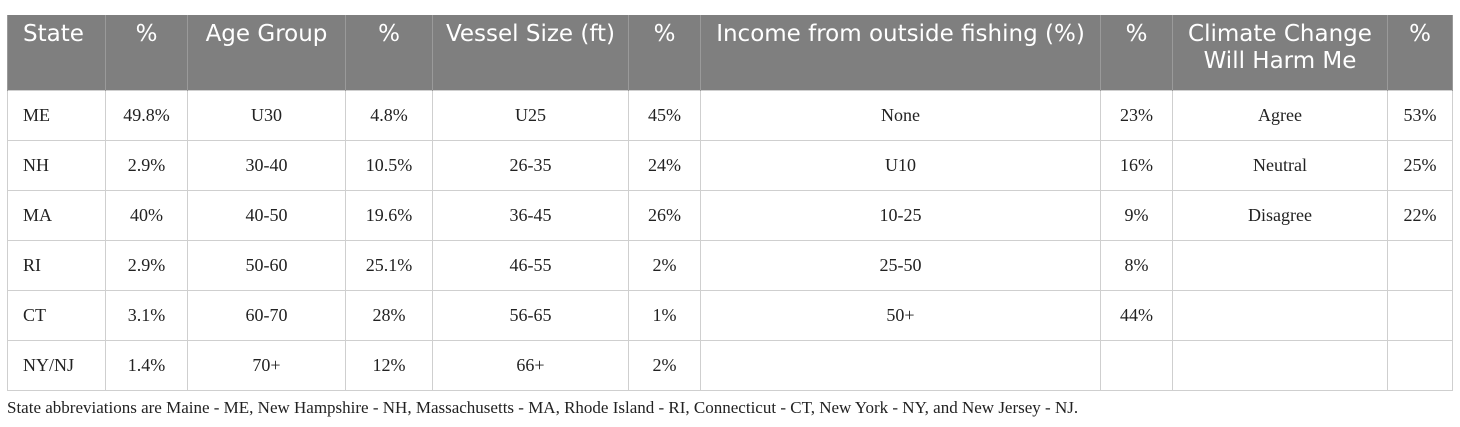  I want to click on table-cell: 50+, so click(900, 315).